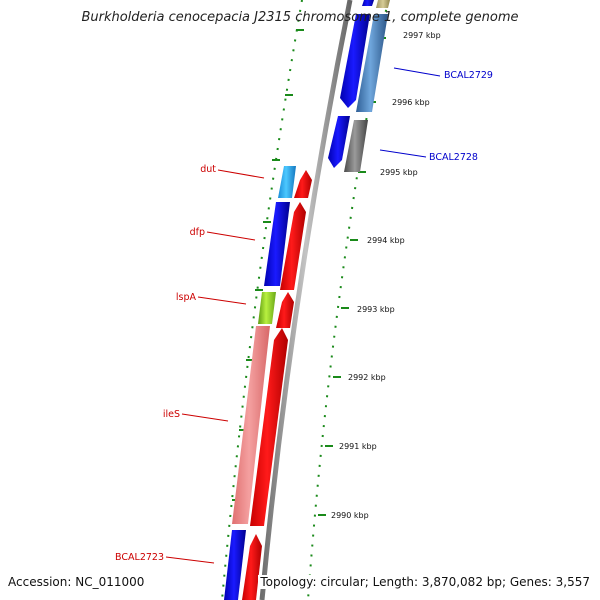 Image resolution: width=600 pixels, height=600 pixels. What do you see at coordinates (215, 366) in the screenshot?
I see `forward-leaders` at bounding box center [215, 366].